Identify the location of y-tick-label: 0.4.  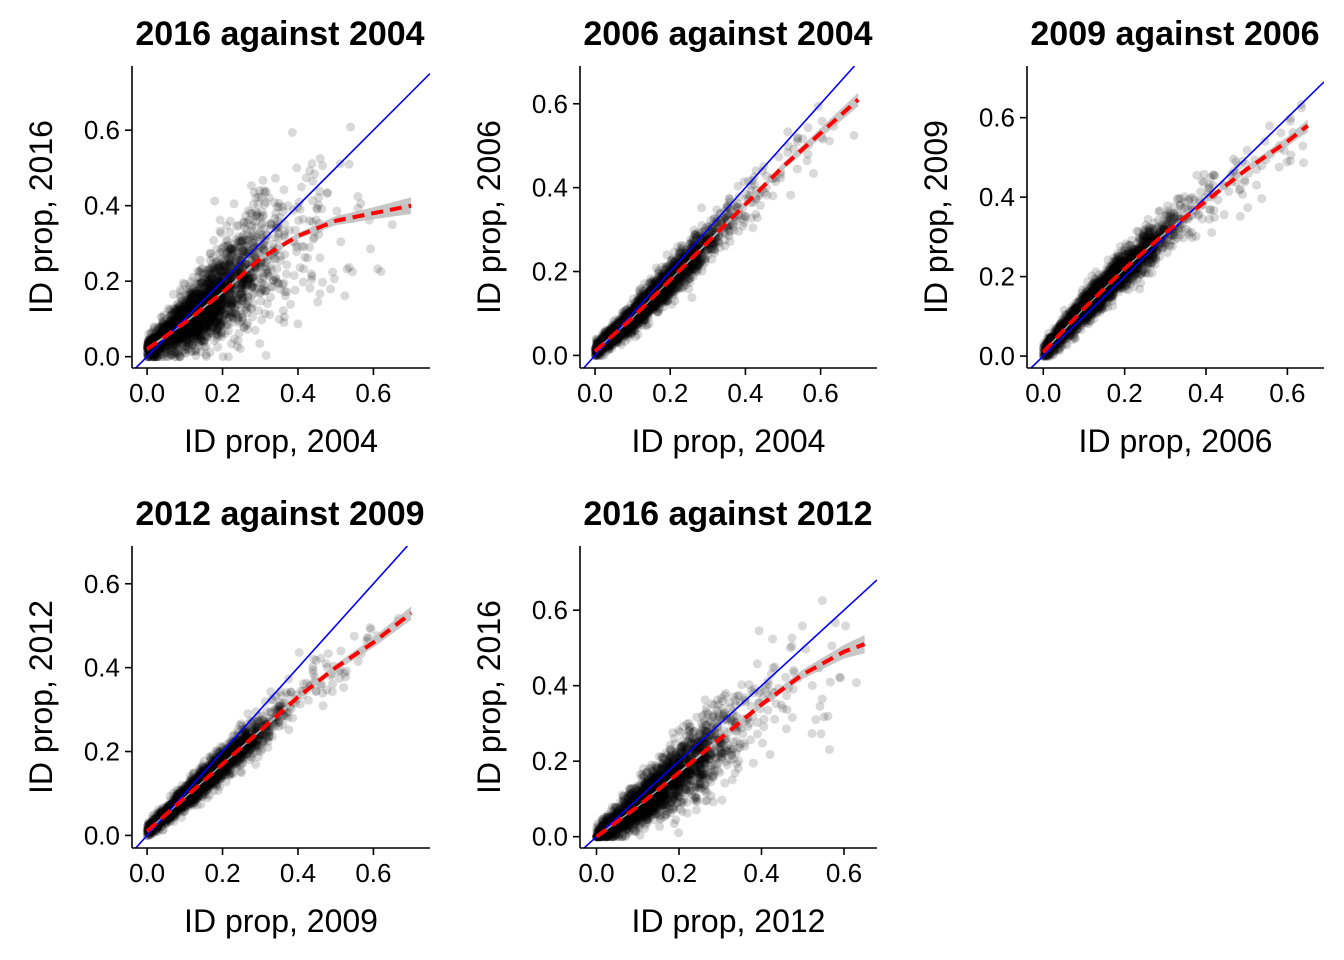
(102, 206).